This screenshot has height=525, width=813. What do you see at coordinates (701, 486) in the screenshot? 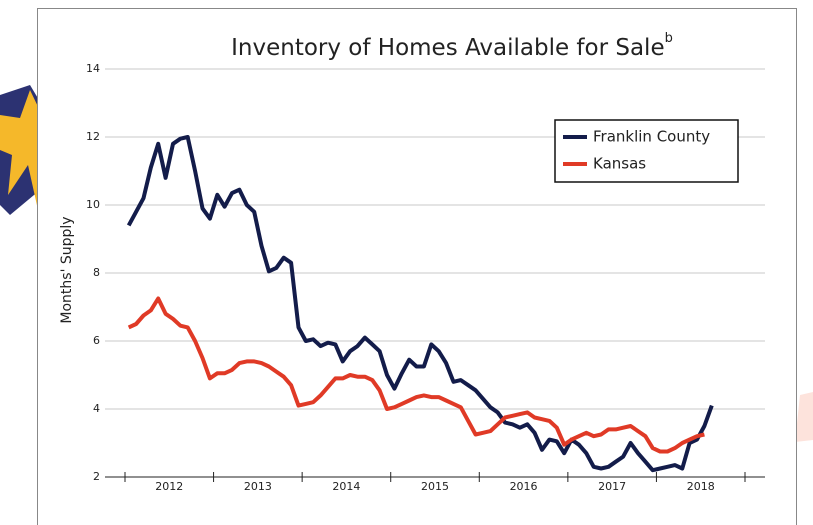
I see `x-tick-label: 2018` at bounding box center [701, 486].